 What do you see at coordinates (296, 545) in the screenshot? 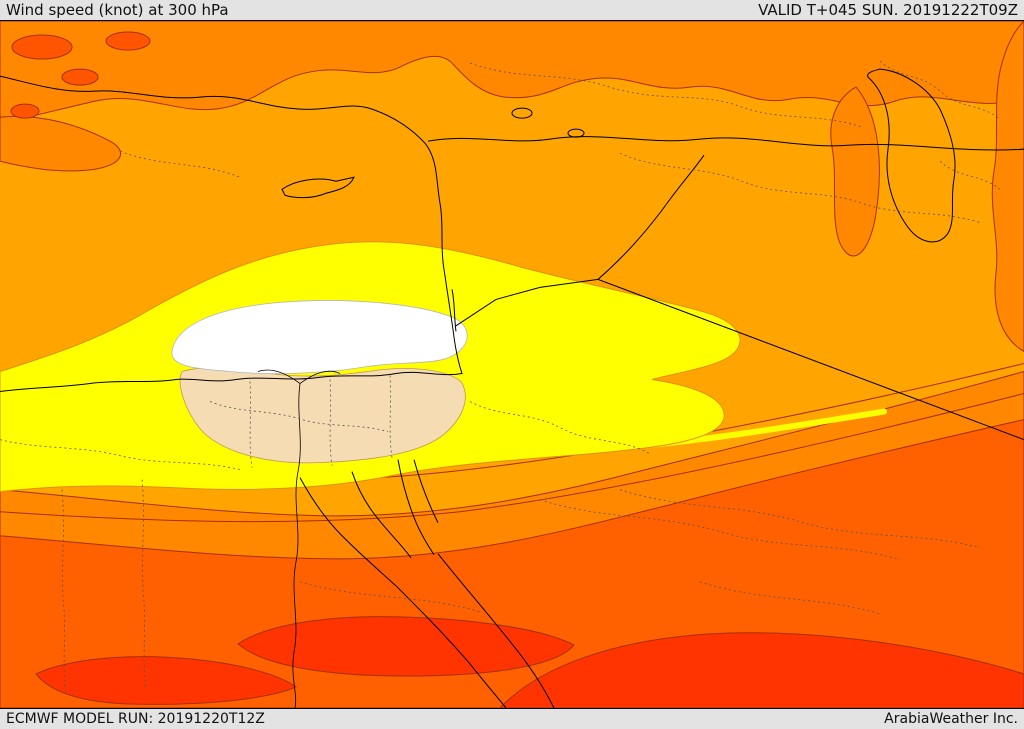
I see `nile-river` at bounding box center [296, 545].